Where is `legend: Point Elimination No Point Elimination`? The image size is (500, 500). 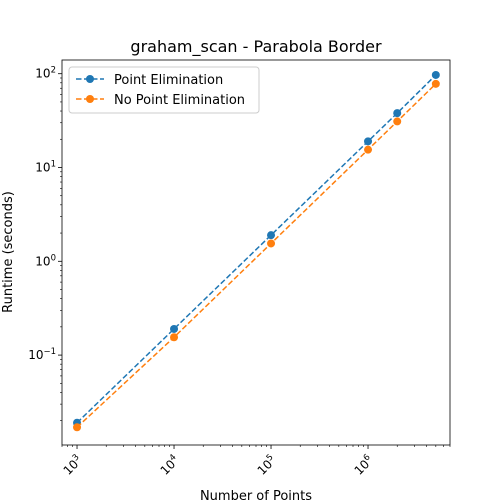
legend: Point Elimination No Point Elimination is located at coordinates (164, 90).